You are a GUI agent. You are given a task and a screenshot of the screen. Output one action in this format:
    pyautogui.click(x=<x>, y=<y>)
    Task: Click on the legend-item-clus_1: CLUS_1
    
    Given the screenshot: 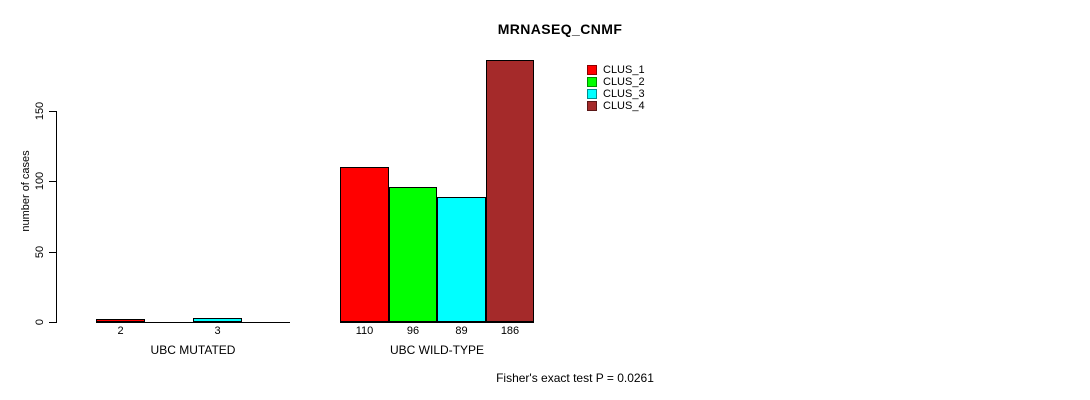 What is the action you would take?
    pyautogui.click(x=616, y=70)
    